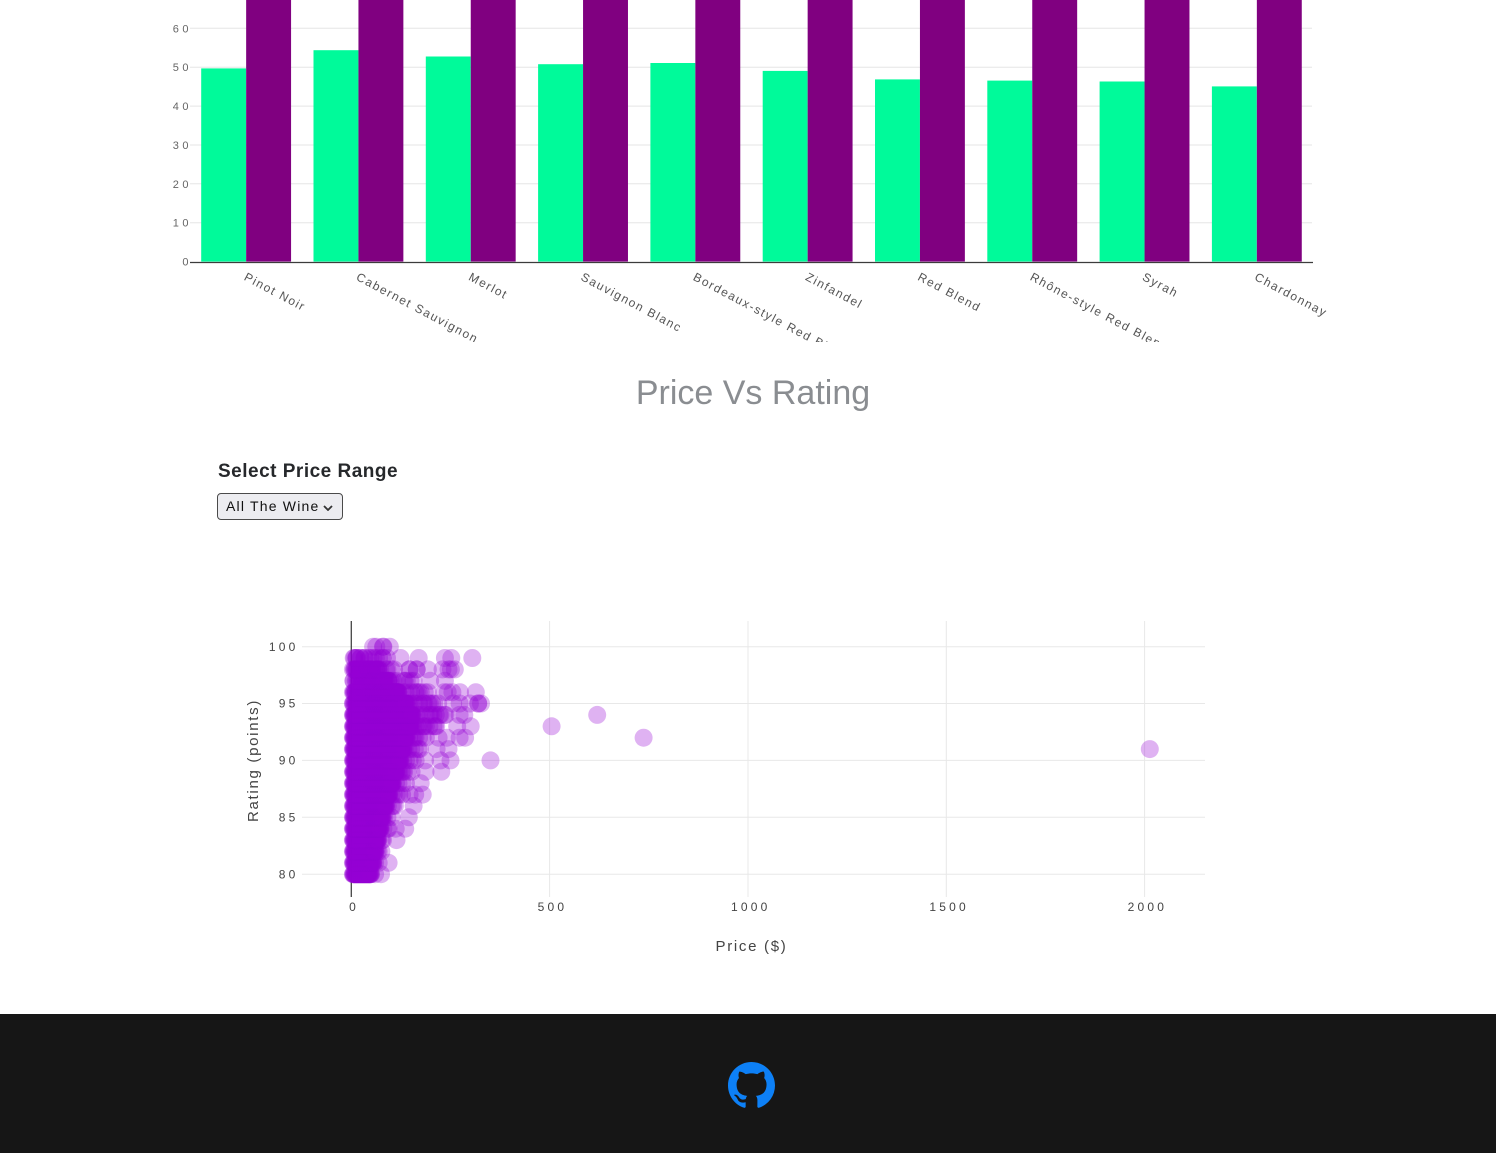  I want to click on svg-text: Merlot, so click(488, 286).